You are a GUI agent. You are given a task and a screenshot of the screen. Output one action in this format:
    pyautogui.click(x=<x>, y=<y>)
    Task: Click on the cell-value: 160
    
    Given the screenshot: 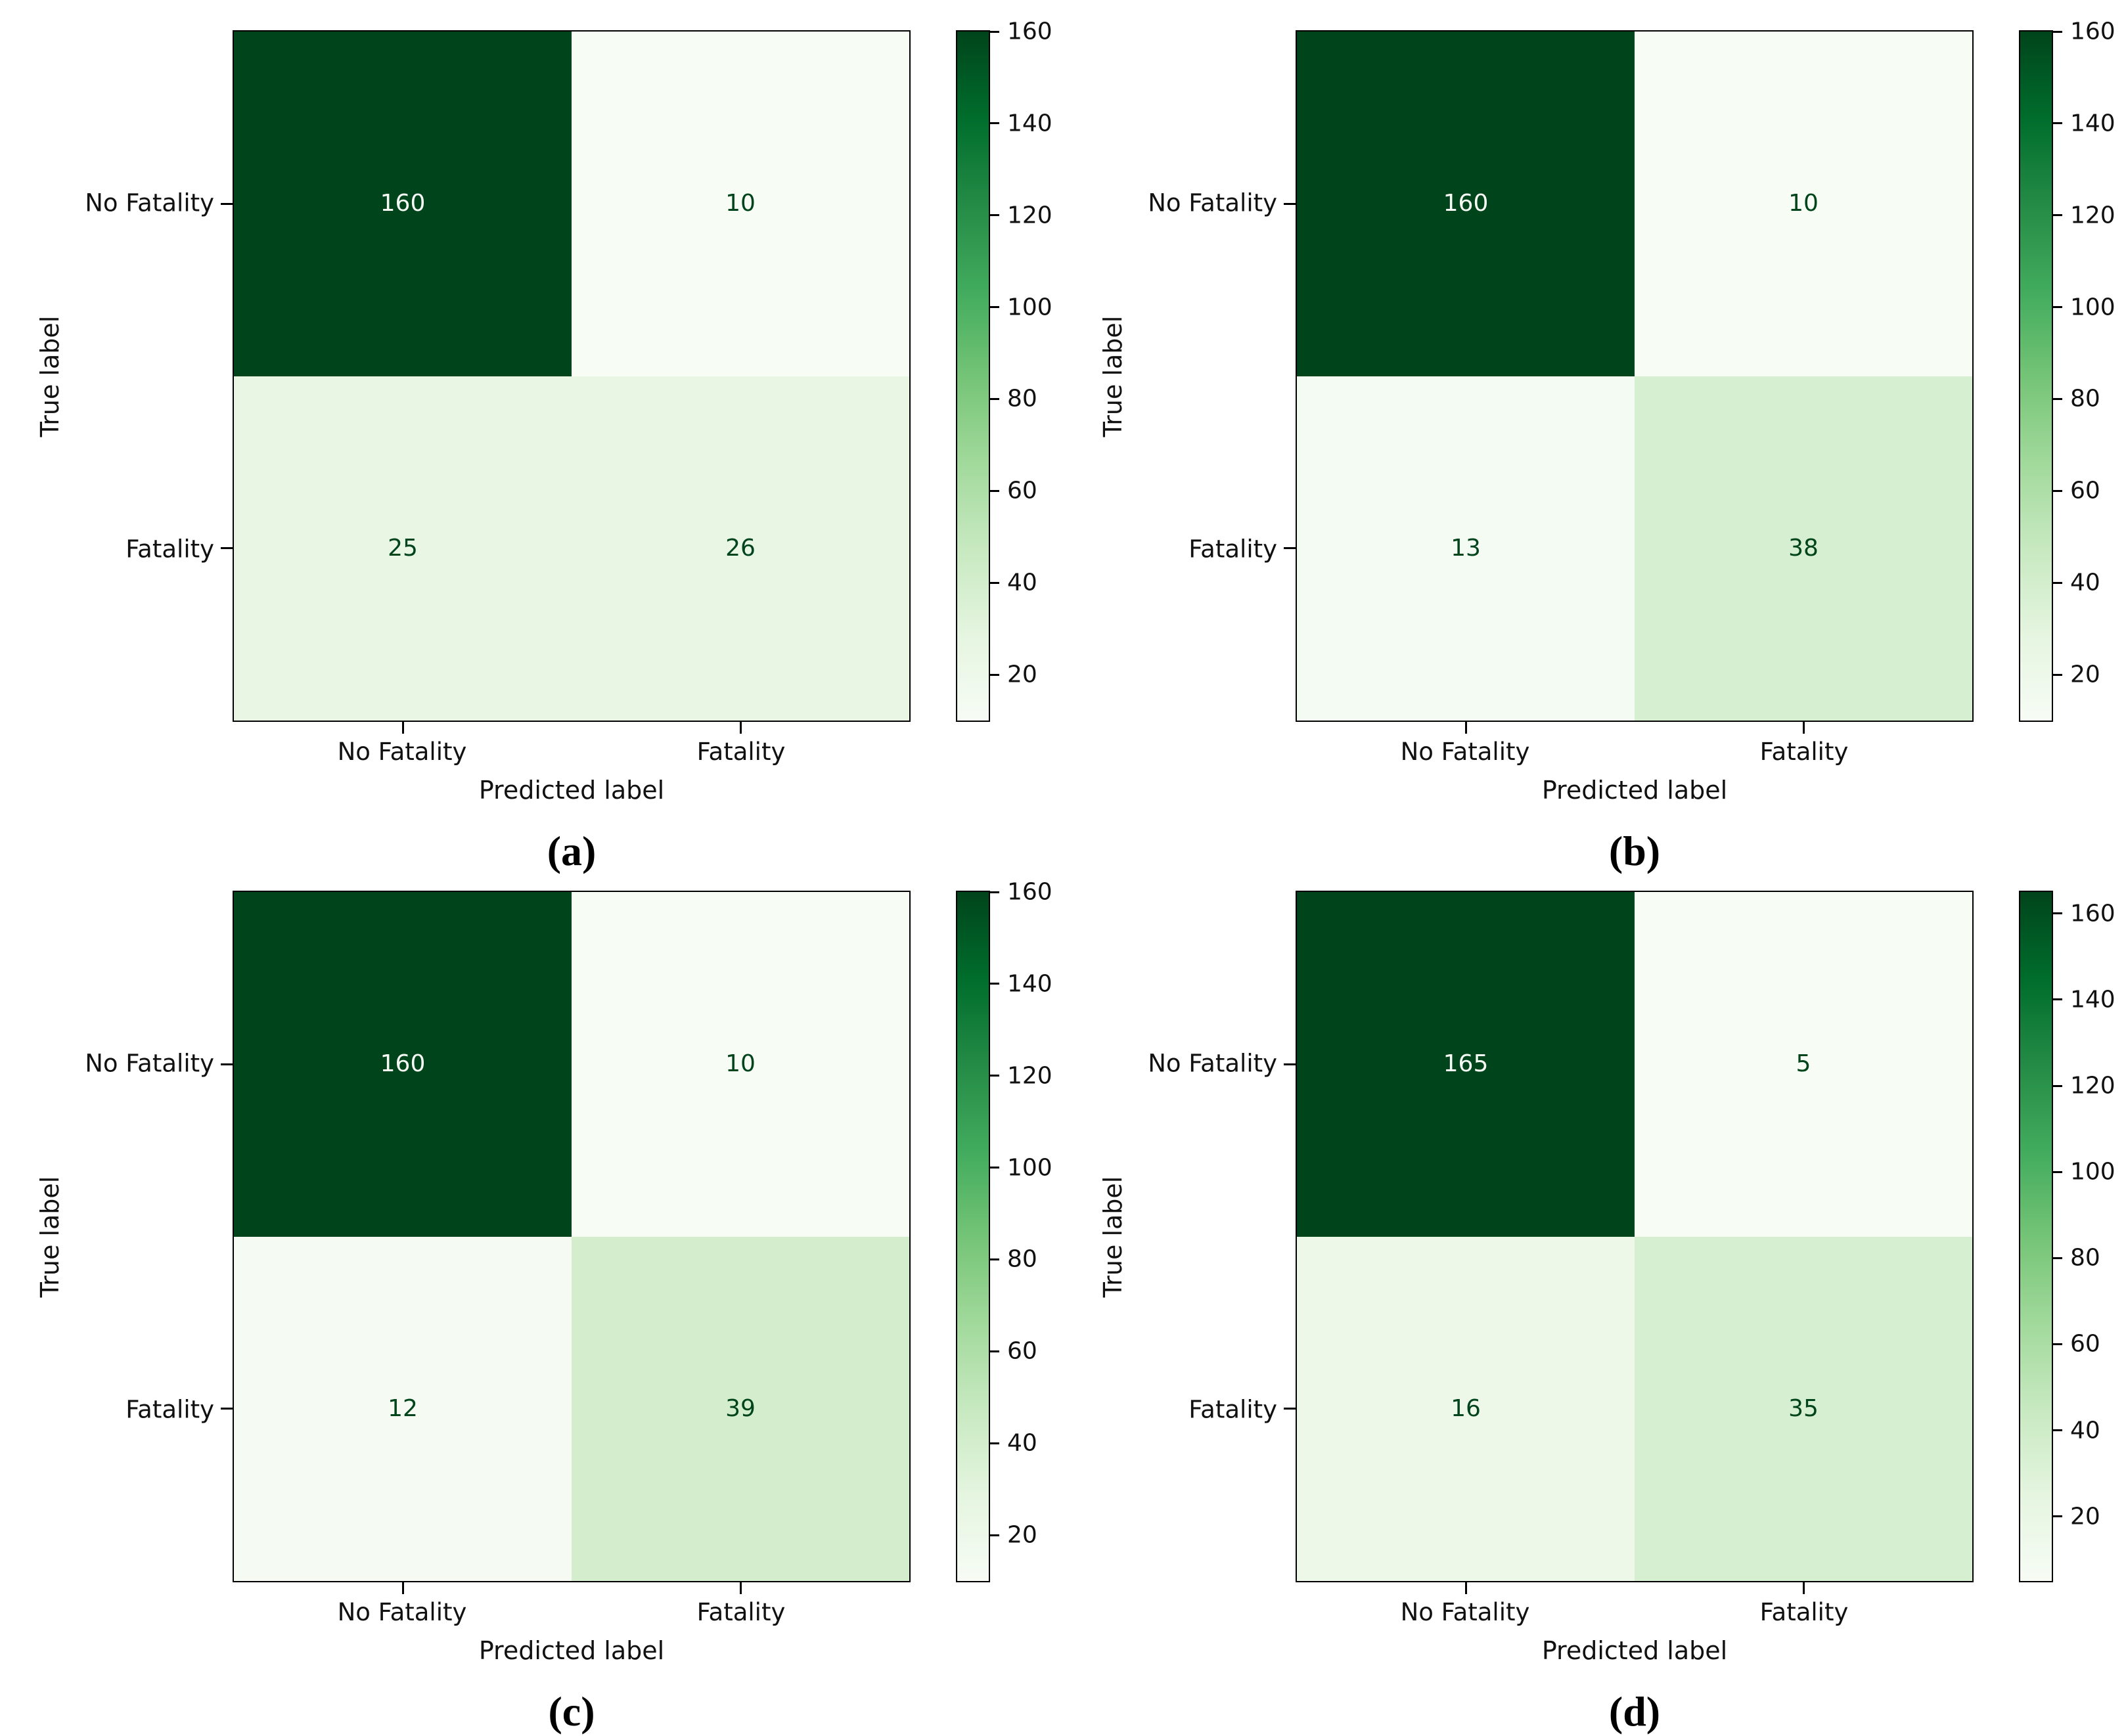 What is the action you would take?
    pyautogui.click(x=403, y=203)
    